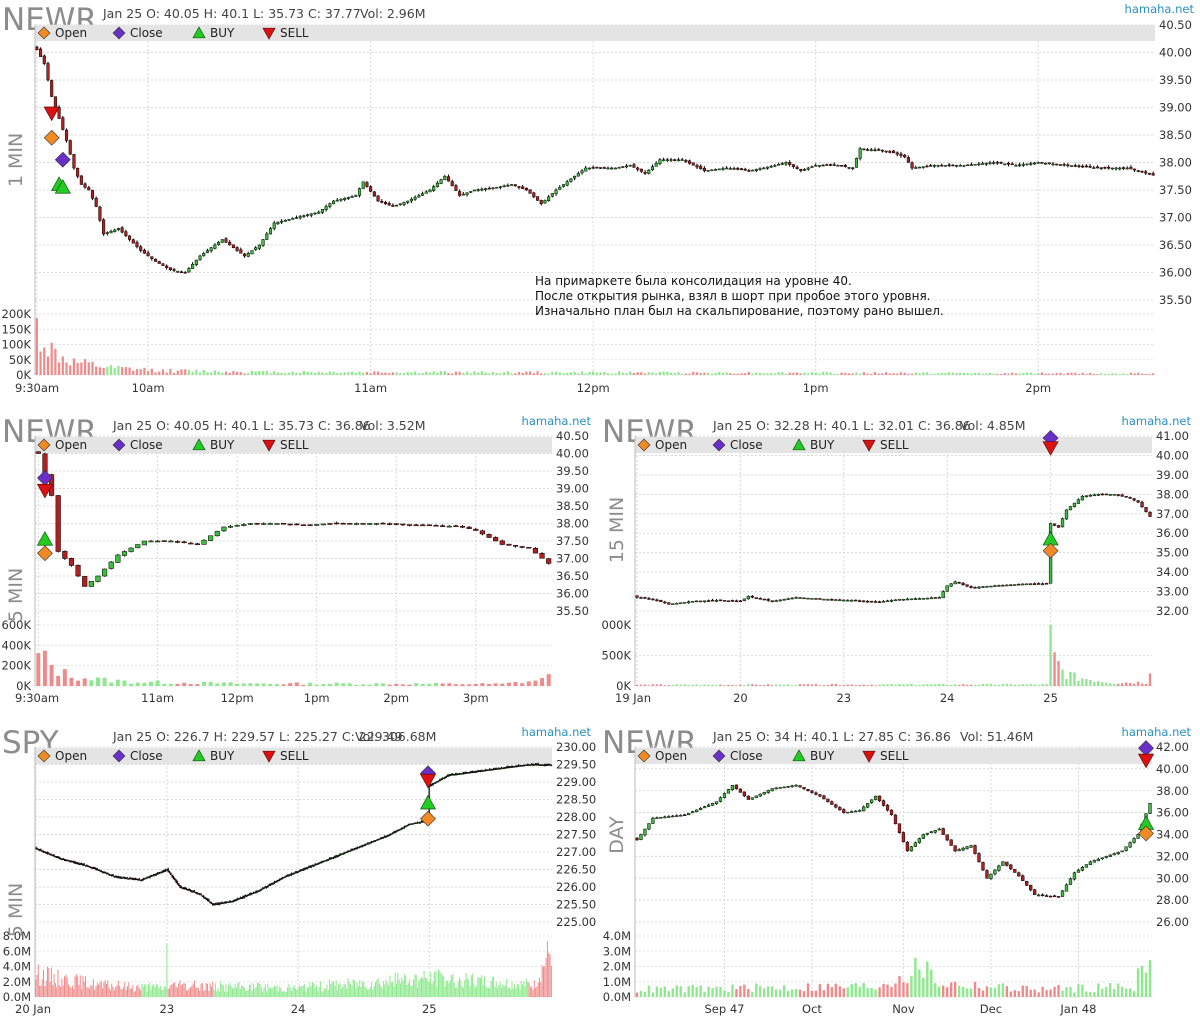 This screenshot has height=1033, width=1200. What do you see at coordinates (1172, 475) in the screenshot?
I see `y-tick-label: 39.00` at bounding box center [1172, 475].